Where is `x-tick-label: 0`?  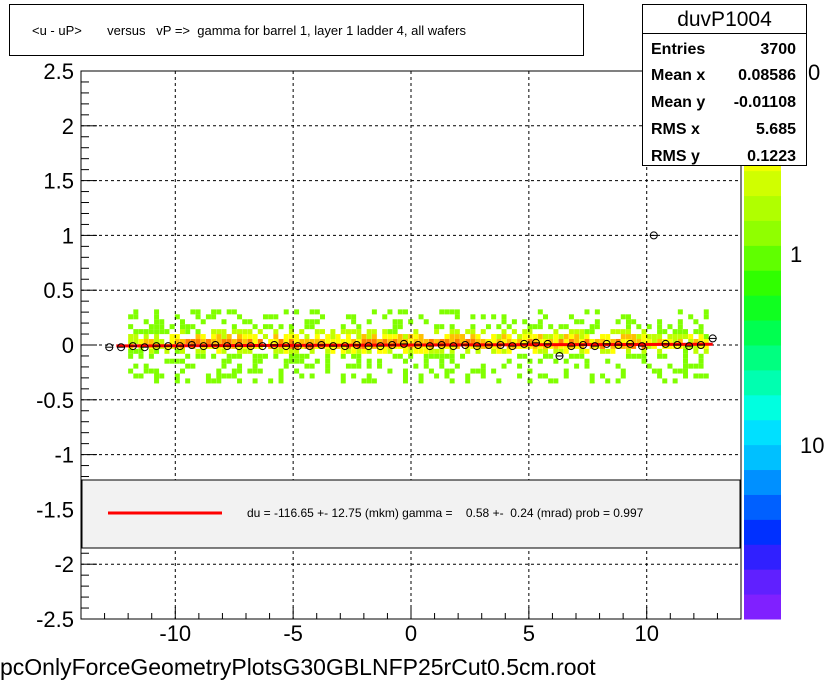 x-tick-label: 0 is located at coordinates (411, 633).